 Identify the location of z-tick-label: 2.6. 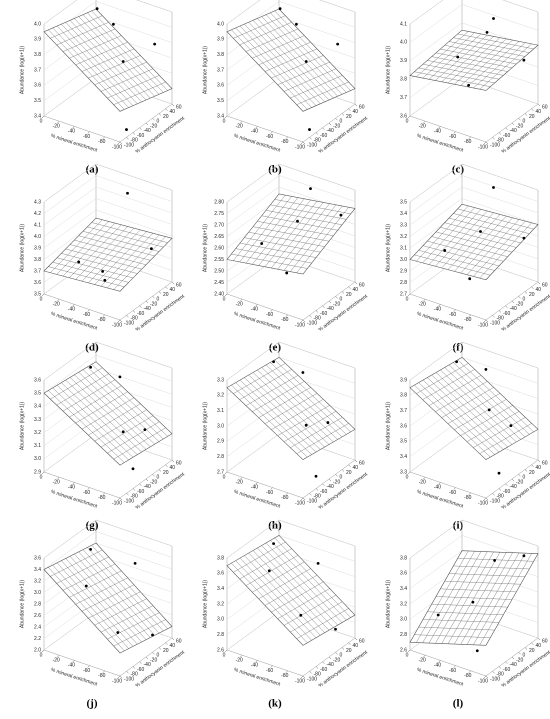
(220, 650).